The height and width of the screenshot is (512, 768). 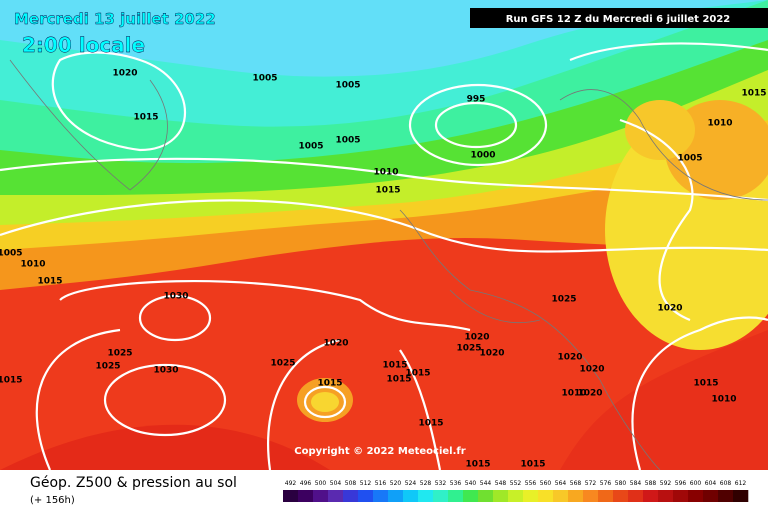 I want to click on scale-label: 520, so click(x=396, y=483).